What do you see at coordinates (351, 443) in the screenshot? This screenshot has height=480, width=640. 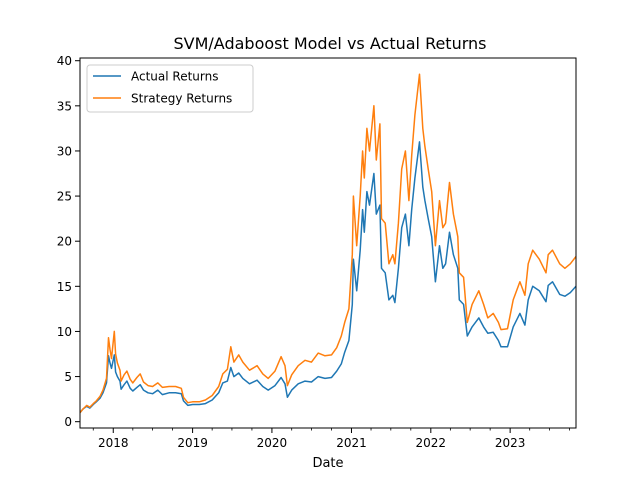 I see `x-tick-label: 2021` at bounding box center [351, 443].